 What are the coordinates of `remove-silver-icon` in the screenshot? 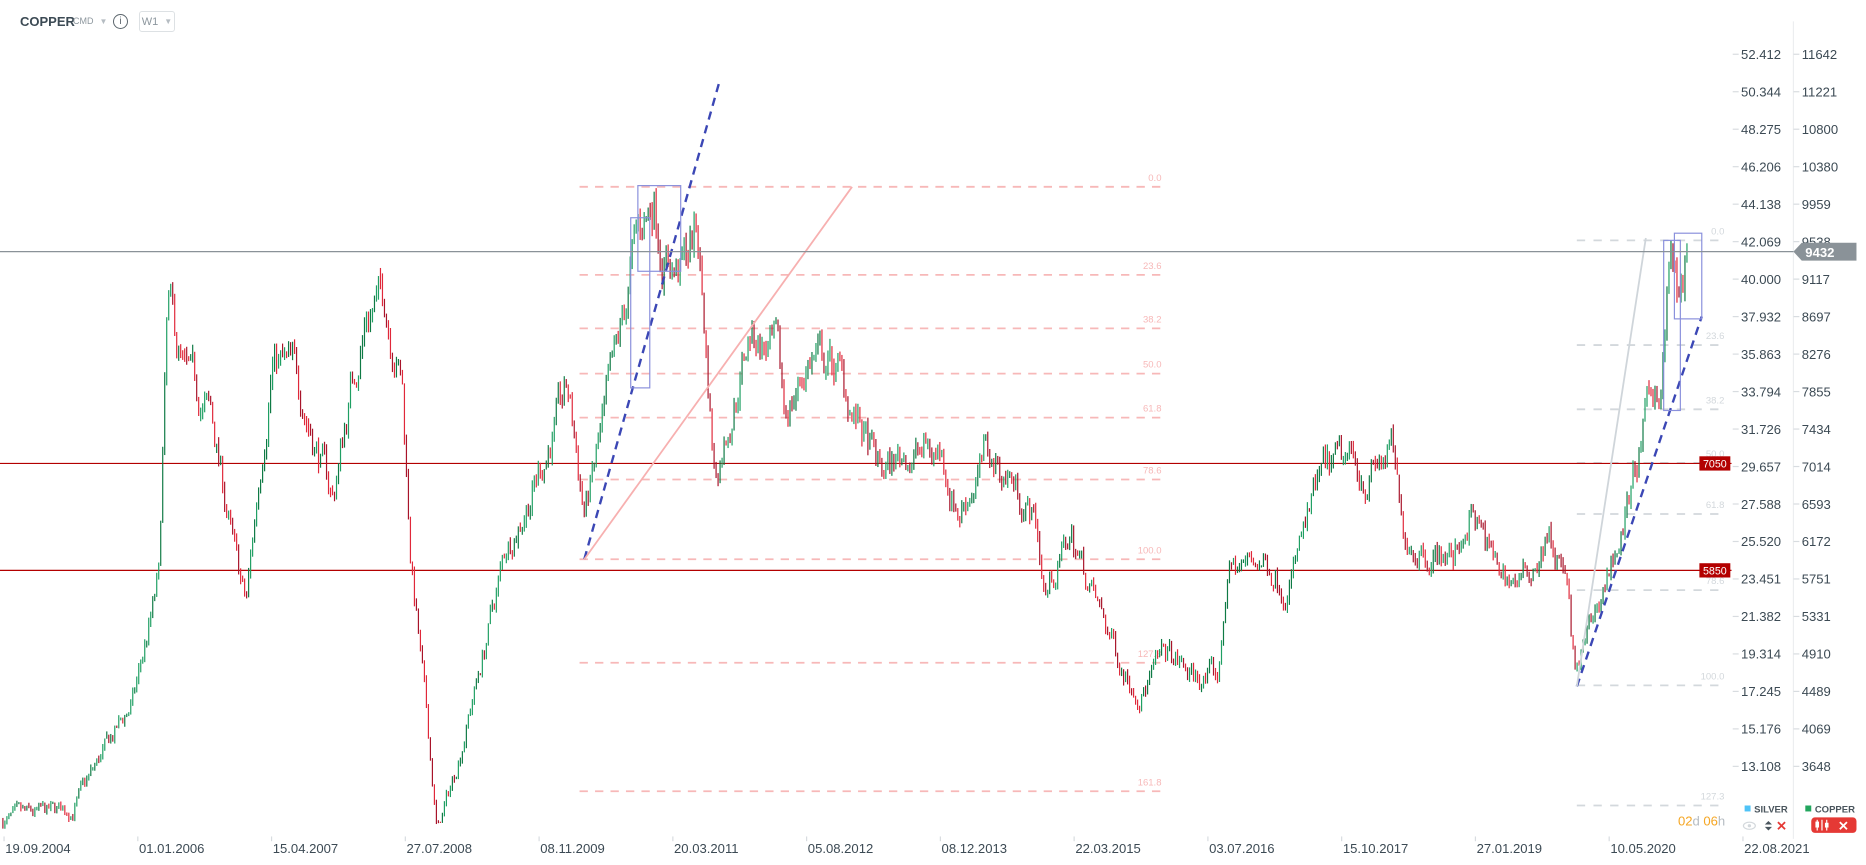 It's located at (1781, 825).